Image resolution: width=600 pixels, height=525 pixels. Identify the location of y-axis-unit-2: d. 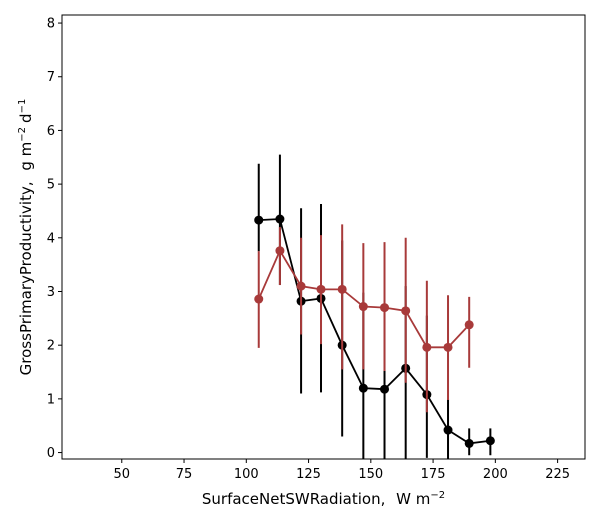
(26, 118).